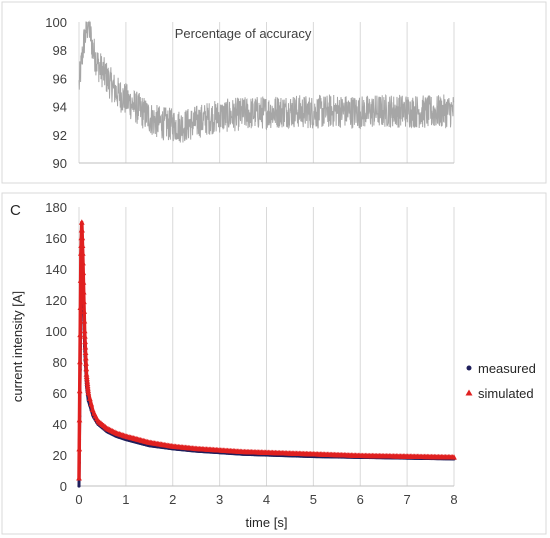 This screenshot has height=538, width=550. I want to click on current-y-tick-label: 20, so click(60, 455).